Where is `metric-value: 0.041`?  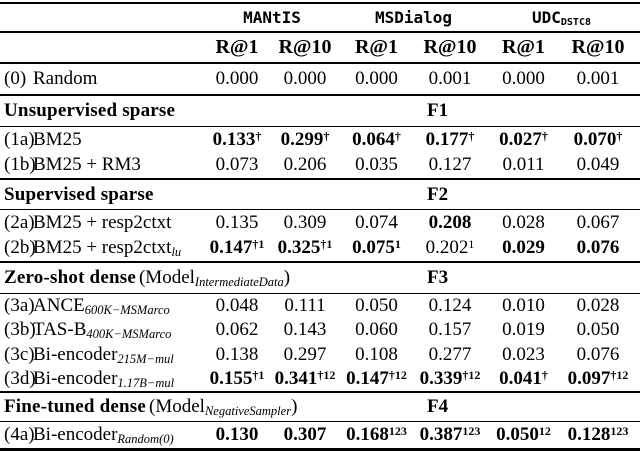
metric-value: 0.041 is located at coordinates (520, 378).